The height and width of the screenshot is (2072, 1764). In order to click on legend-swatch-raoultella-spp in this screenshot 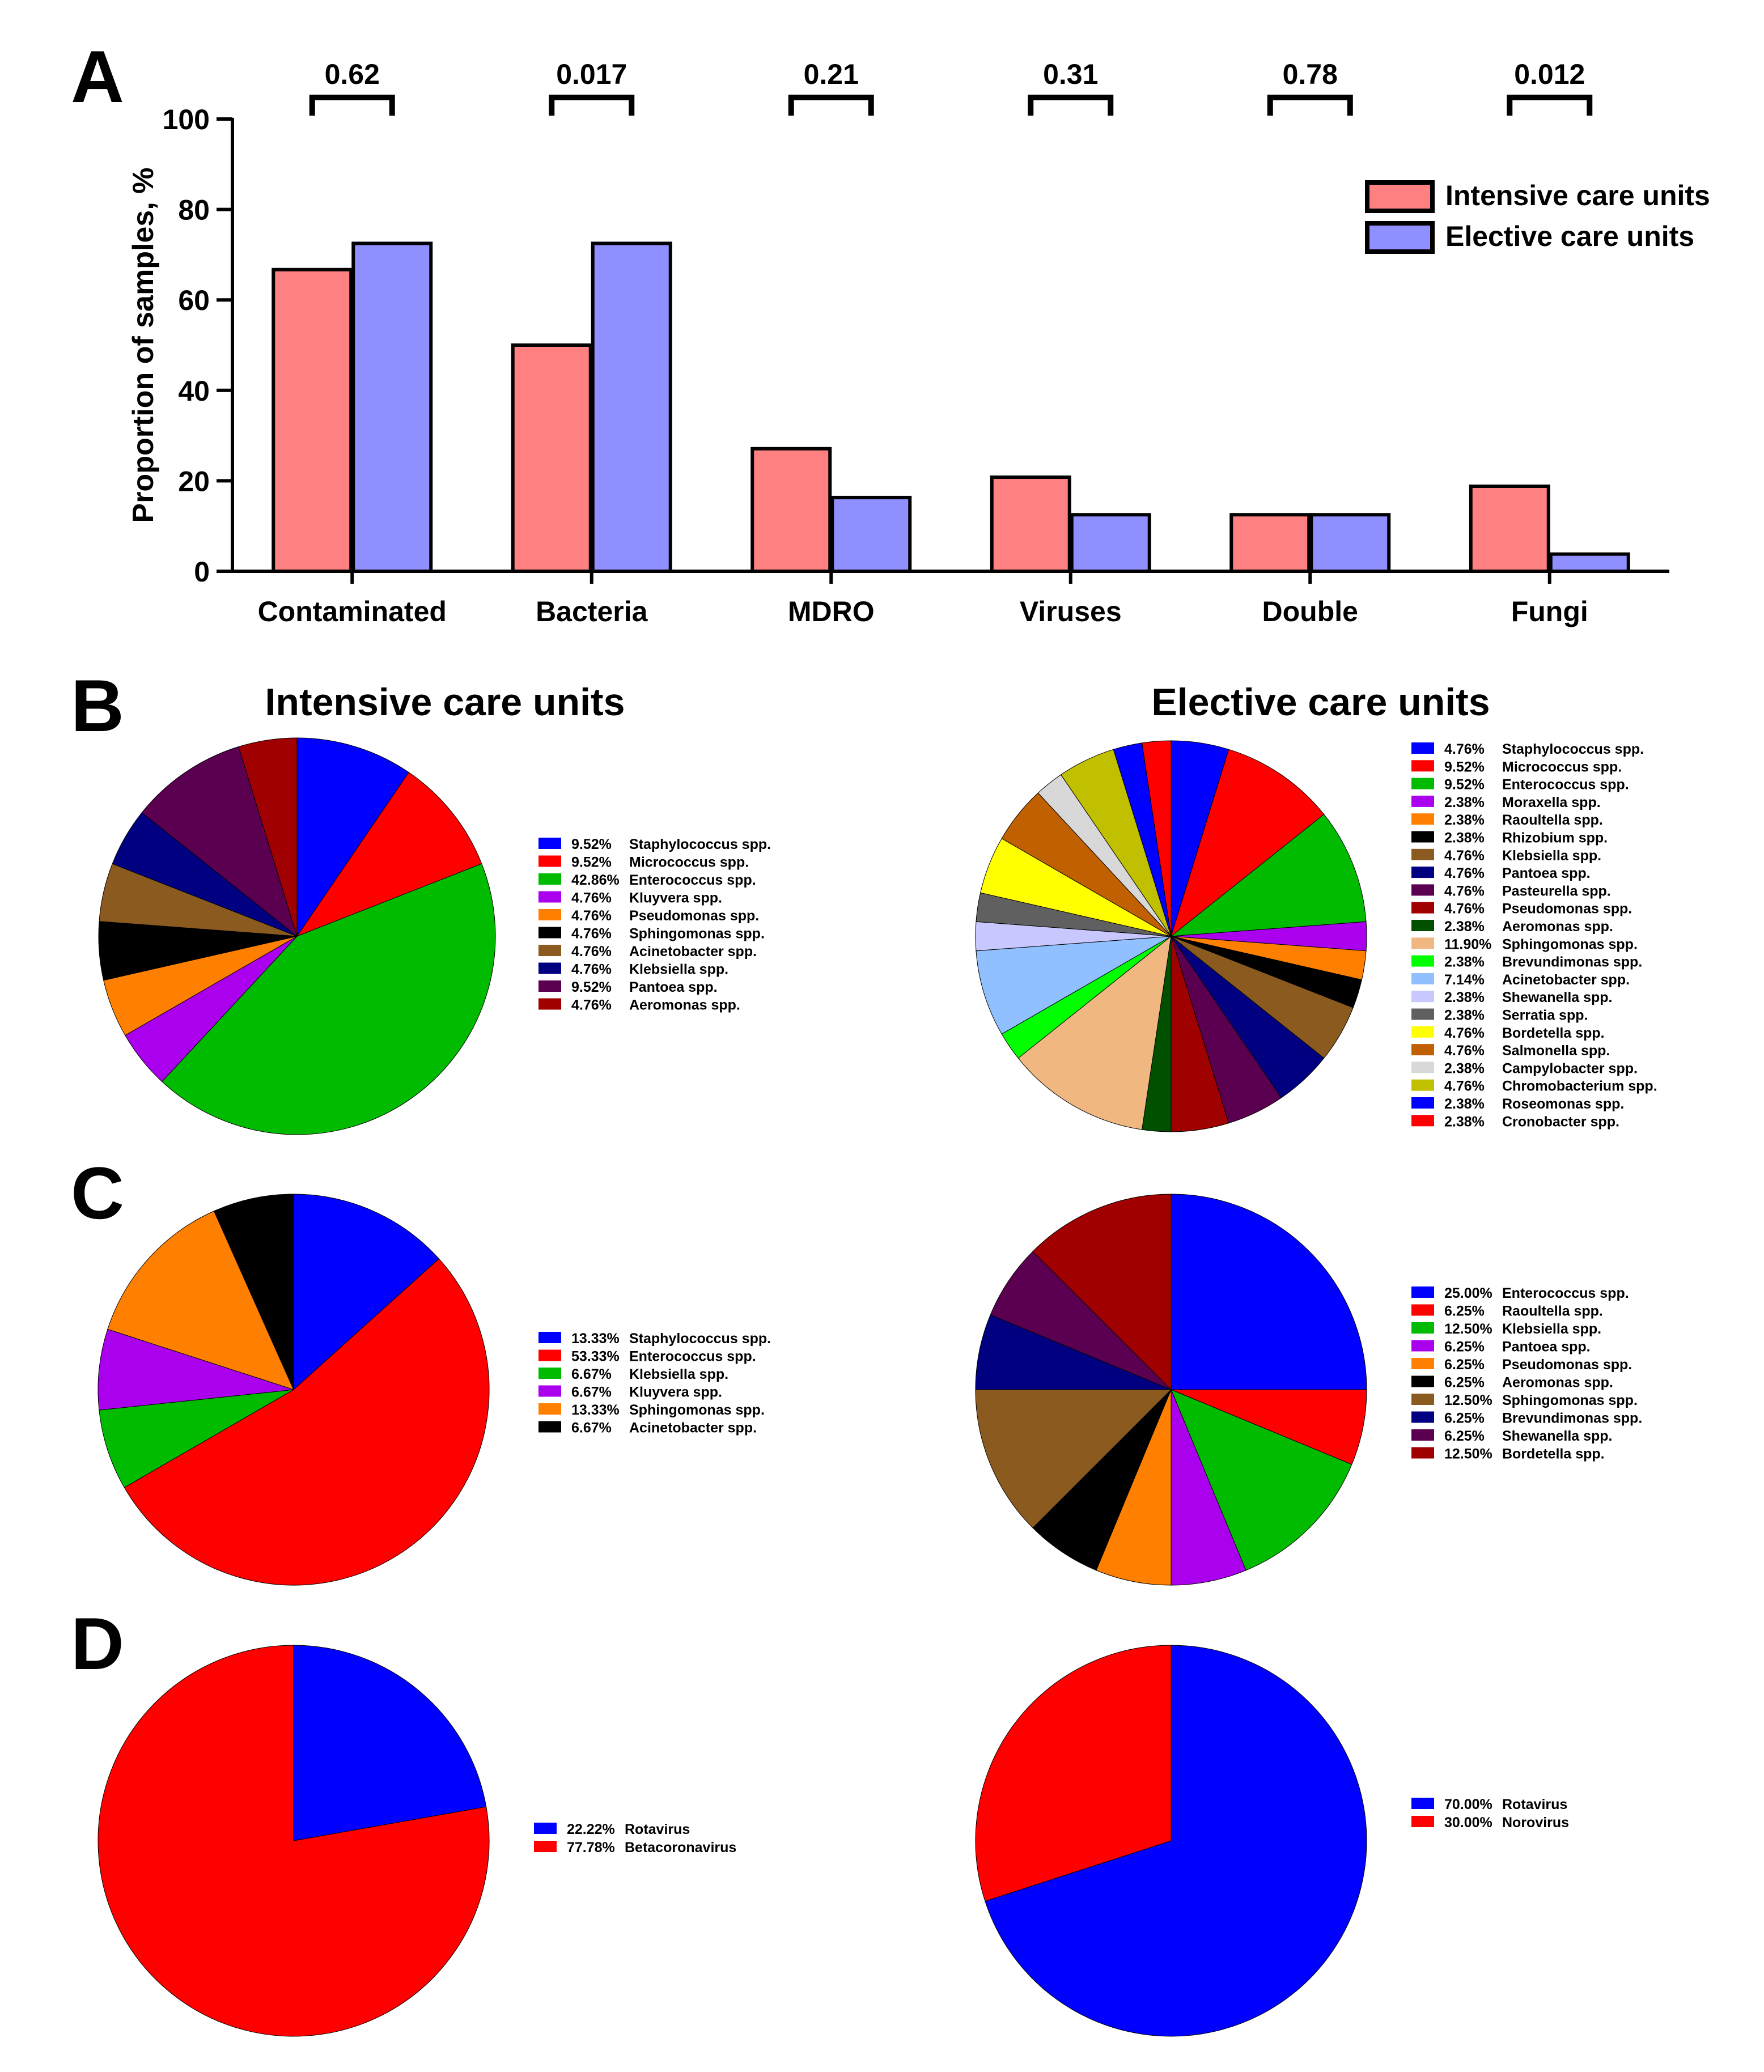, I will do `click(1423, 819)`.